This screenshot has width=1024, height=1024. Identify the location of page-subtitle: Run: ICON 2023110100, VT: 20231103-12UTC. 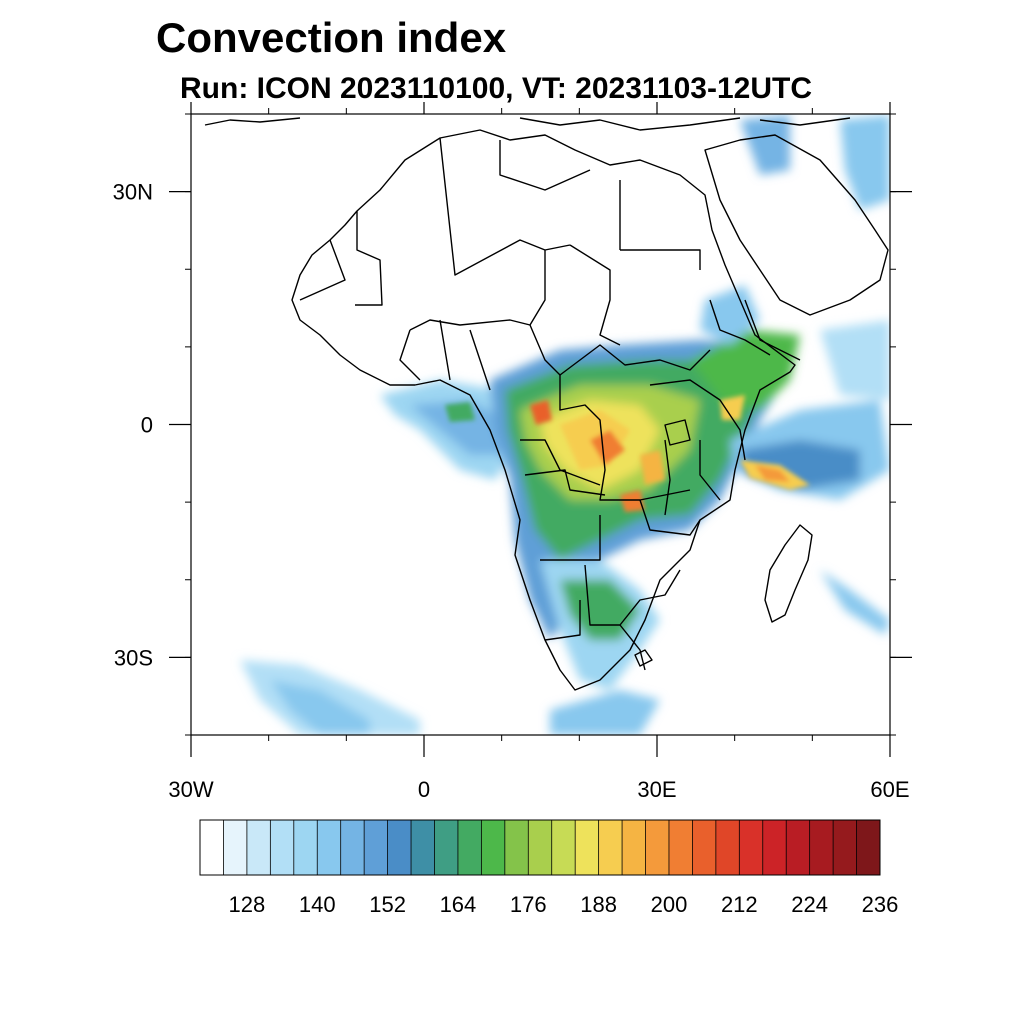
(496, 88).